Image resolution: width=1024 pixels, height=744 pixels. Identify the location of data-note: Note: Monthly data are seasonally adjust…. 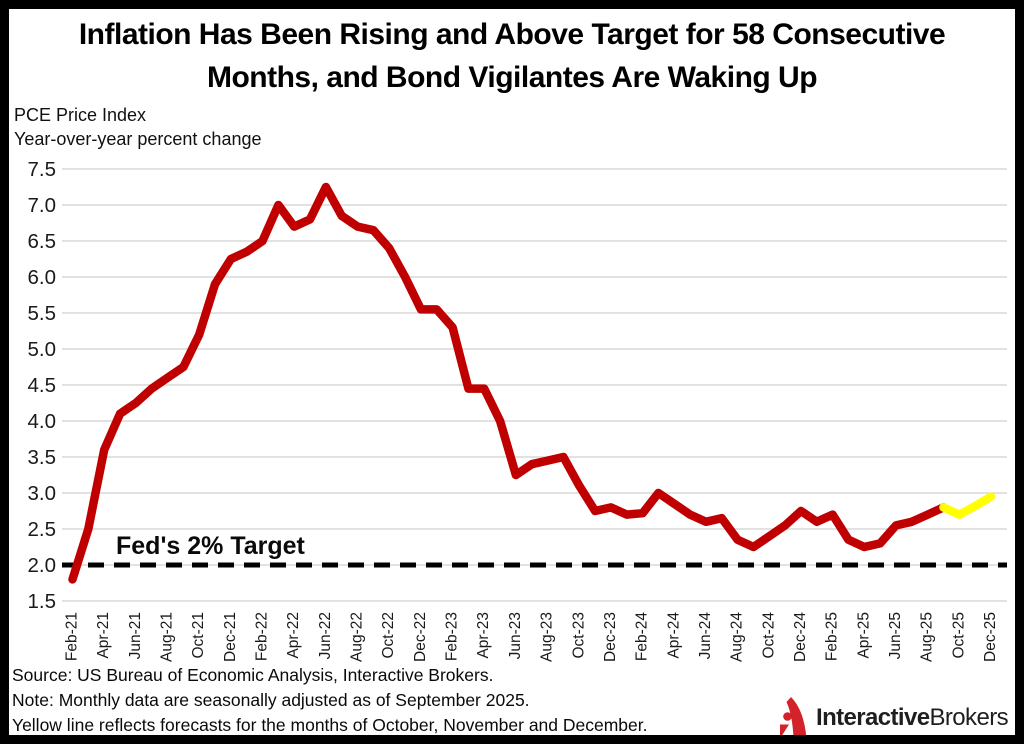
(271, 700).